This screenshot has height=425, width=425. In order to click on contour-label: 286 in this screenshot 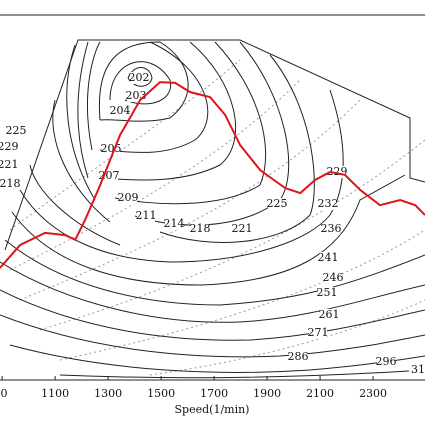, I will do `click(298, 356)`.